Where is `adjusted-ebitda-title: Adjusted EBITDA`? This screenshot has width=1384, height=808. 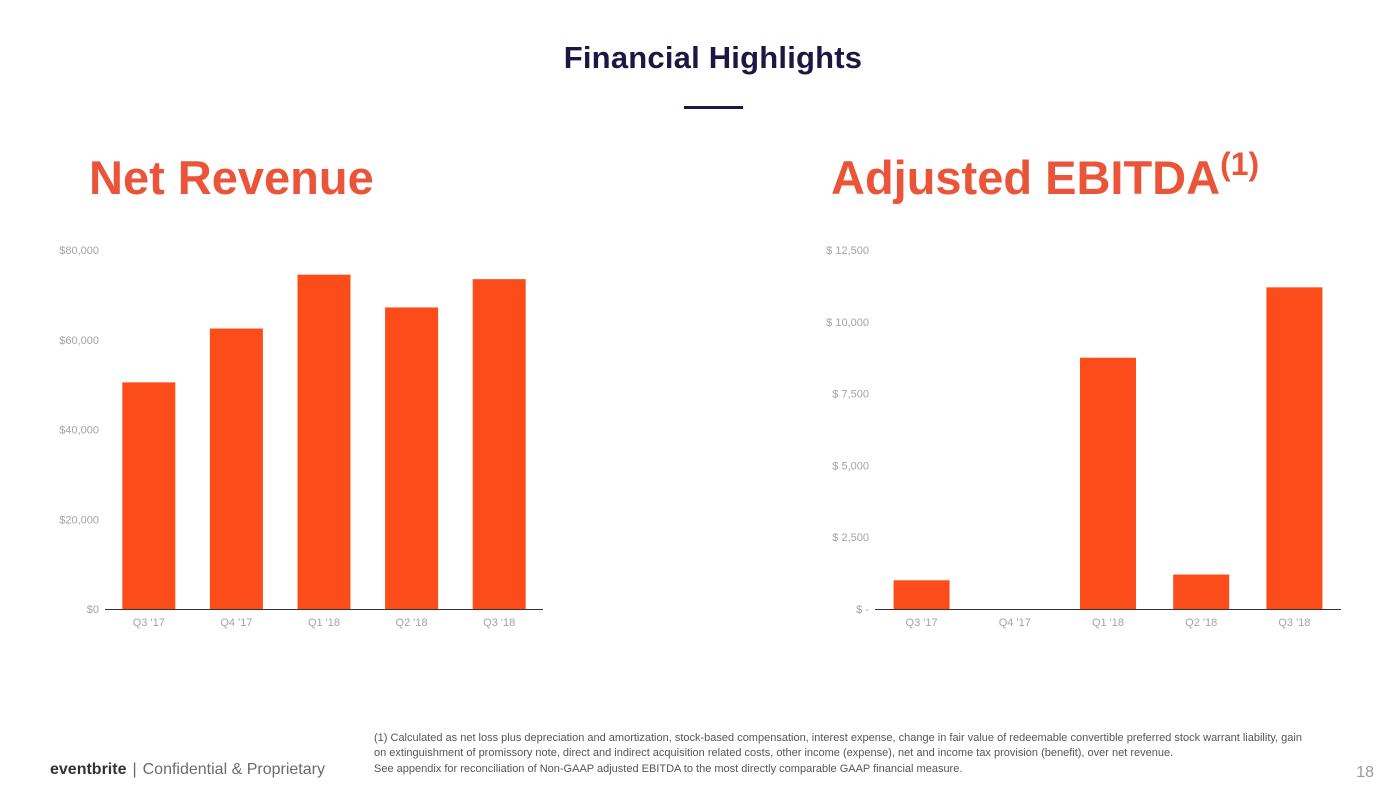
adjusted-ebitda-title: Adjusted EBITDA is located at coordinates (1026, 177).